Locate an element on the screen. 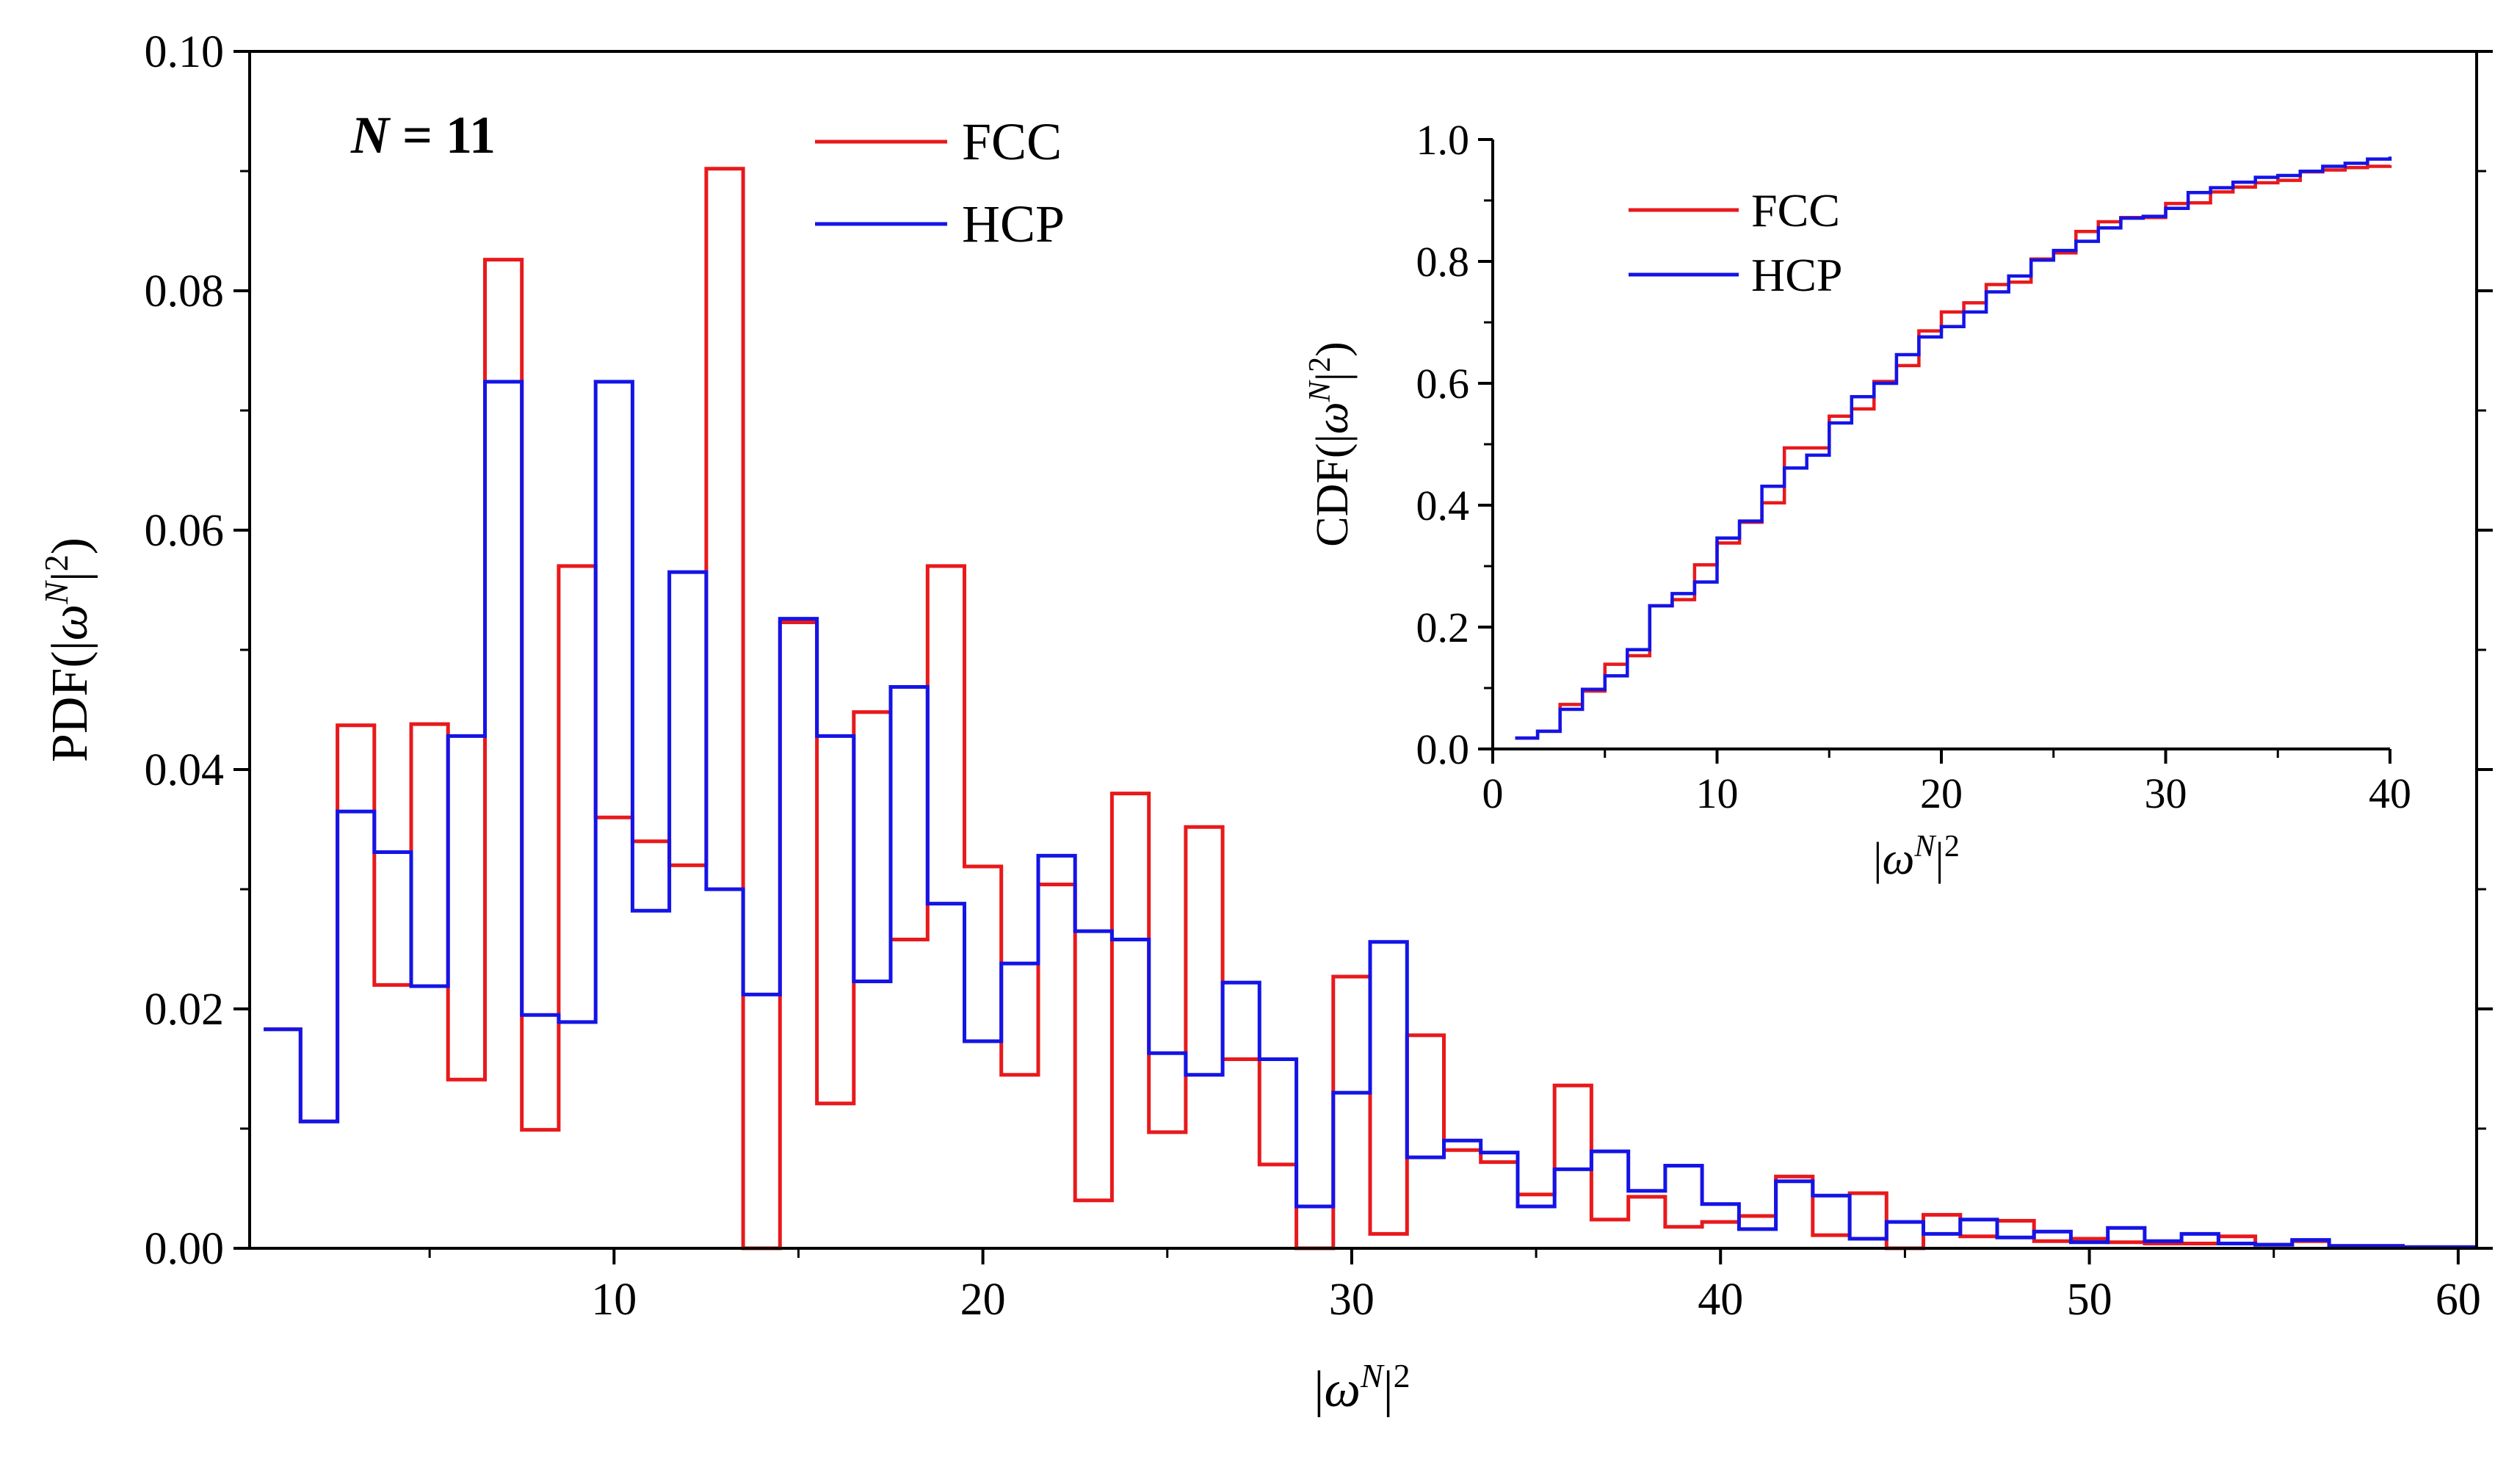 This screenshot has width=2506, height=1484. inset-x-tick-label: 20 is located at coordinates (1941, 793).